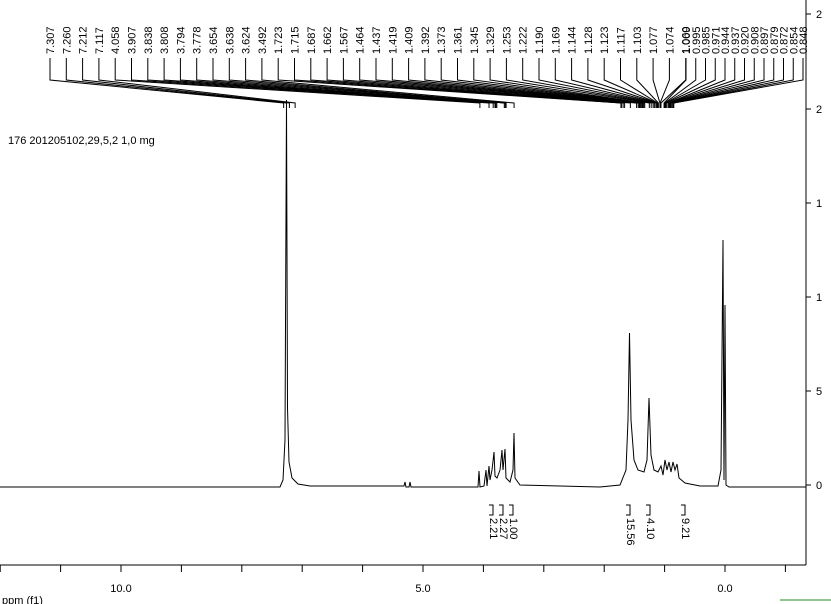  I want to click on peak-label: 0.908, so click(755, 40).